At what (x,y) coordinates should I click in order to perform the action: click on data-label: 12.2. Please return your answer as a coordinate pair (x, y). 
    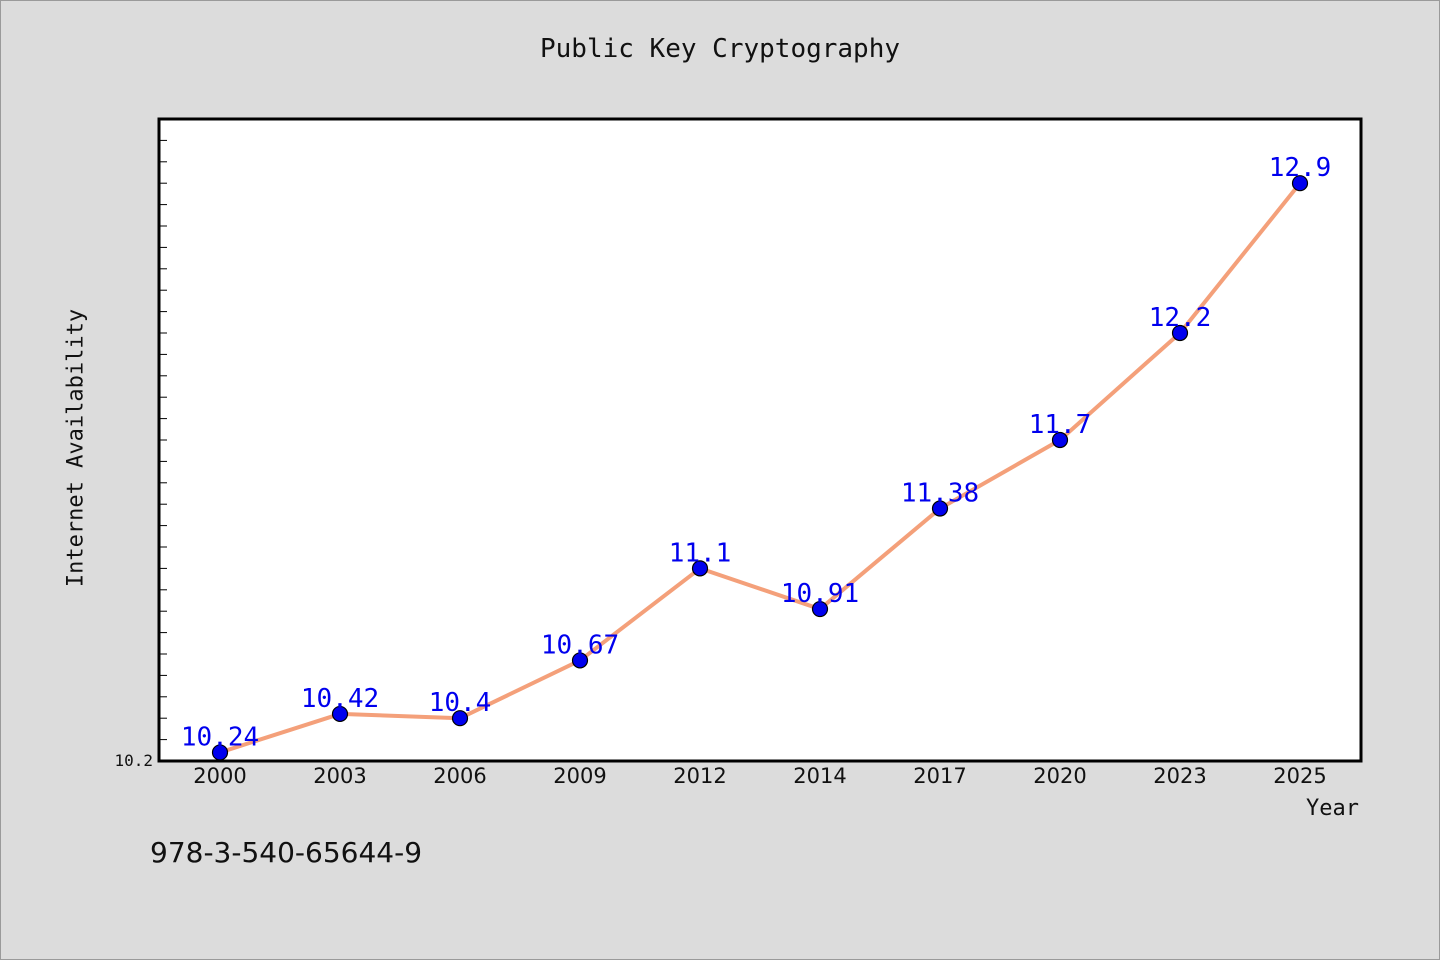
    Looking at the image, I should click on (1180, 318).